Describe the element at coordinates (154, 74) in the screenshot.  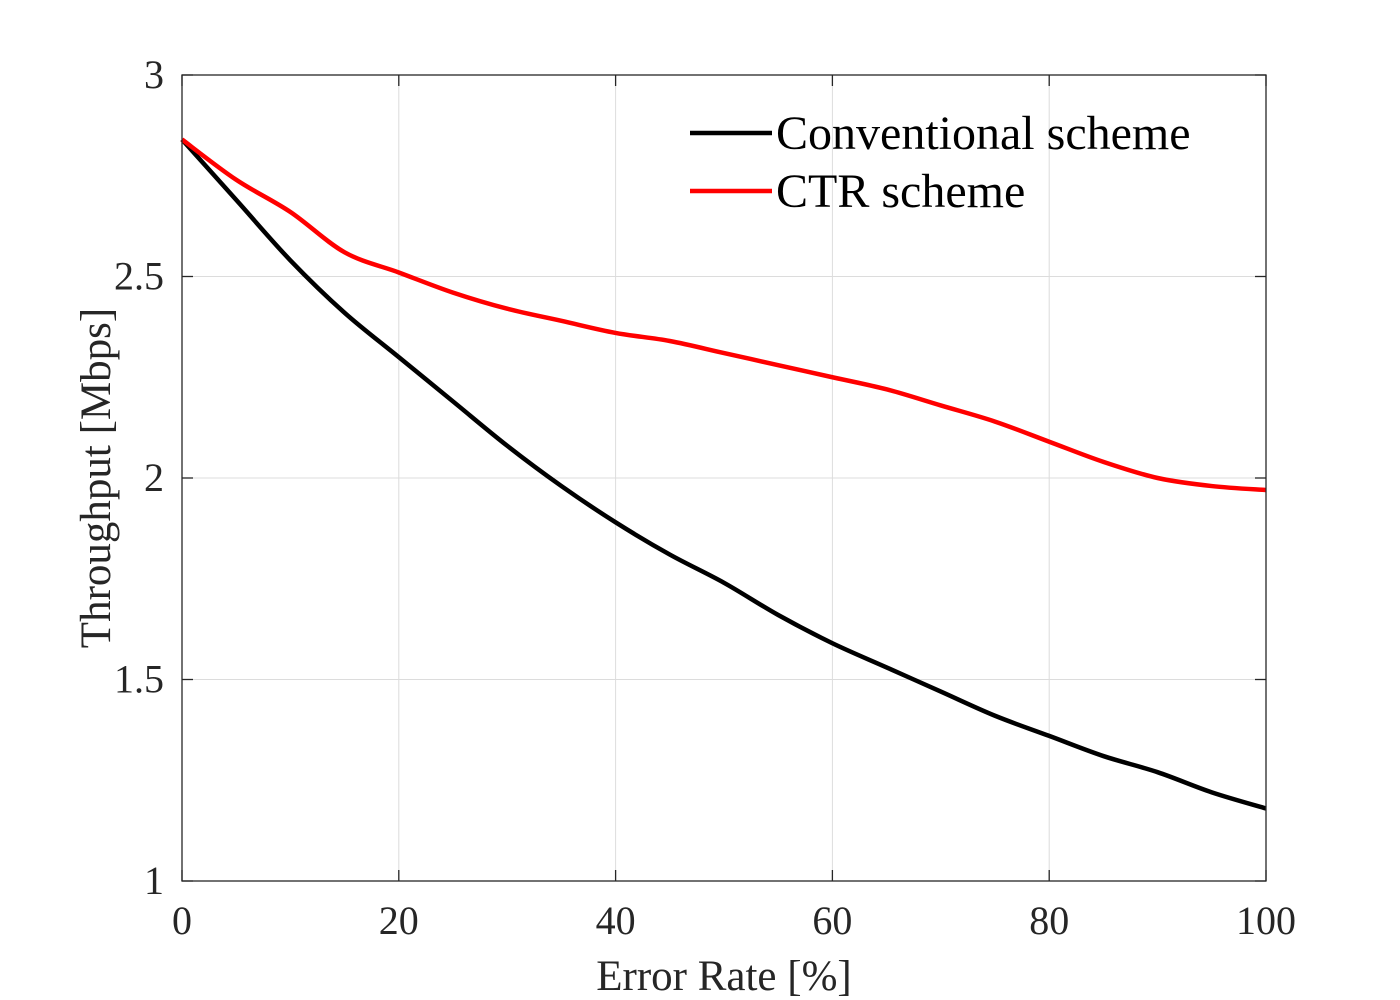
I see `y-tick-label: 3` at that location.